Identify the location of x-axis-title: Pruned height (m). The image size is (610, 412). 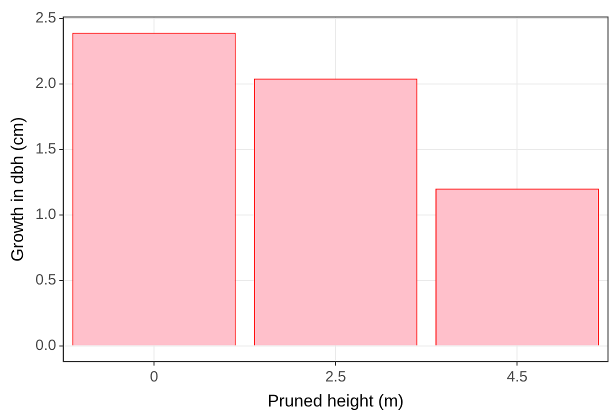
(336, 400).